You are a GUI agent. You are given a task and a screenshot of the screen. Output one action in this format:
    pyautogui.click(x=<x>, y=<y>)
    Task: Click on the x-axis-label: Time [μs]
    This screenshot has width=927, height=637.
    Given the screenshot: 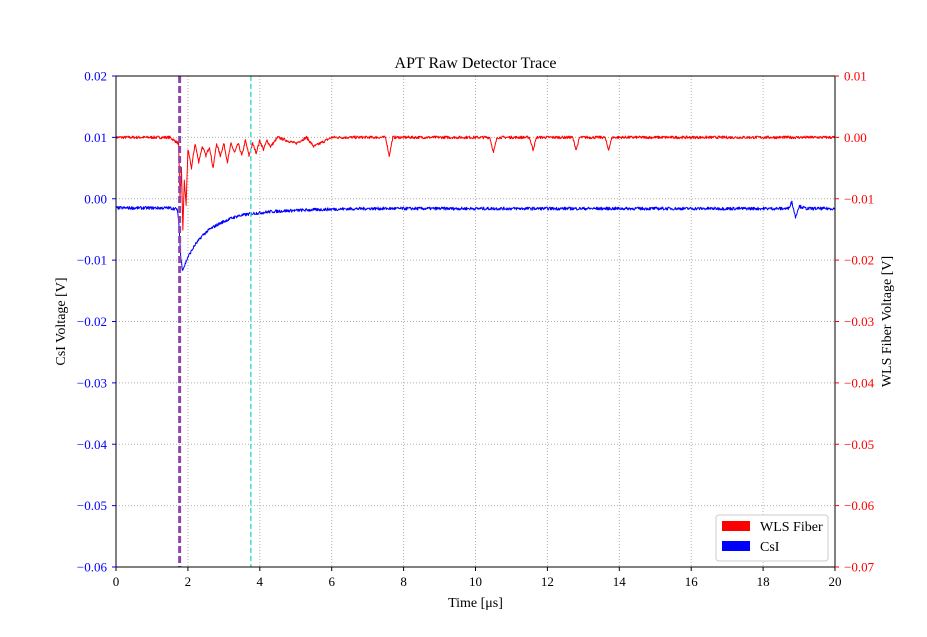 What is the action you would take?
    pyautogui.click(x=475, y=603)
    